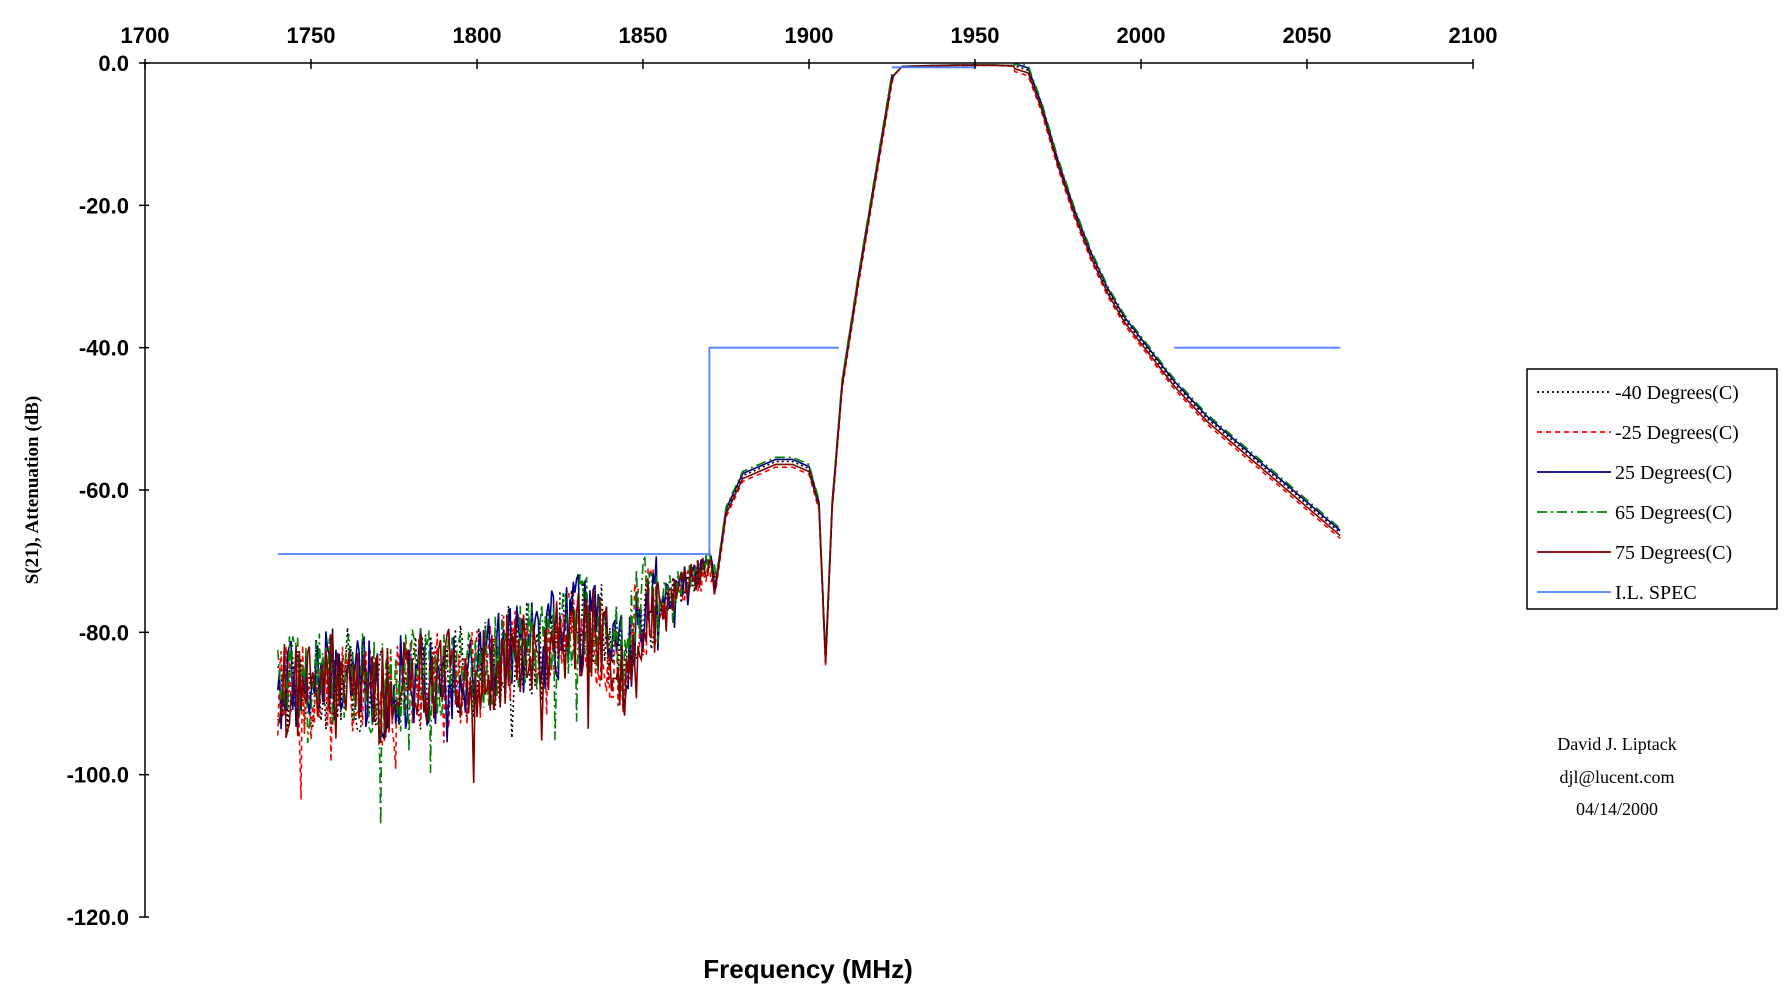  What do you see at coordinates (145, 35) in the screenshot?
I see `x-tick-label: 1700` at bounding box center [145, 35].